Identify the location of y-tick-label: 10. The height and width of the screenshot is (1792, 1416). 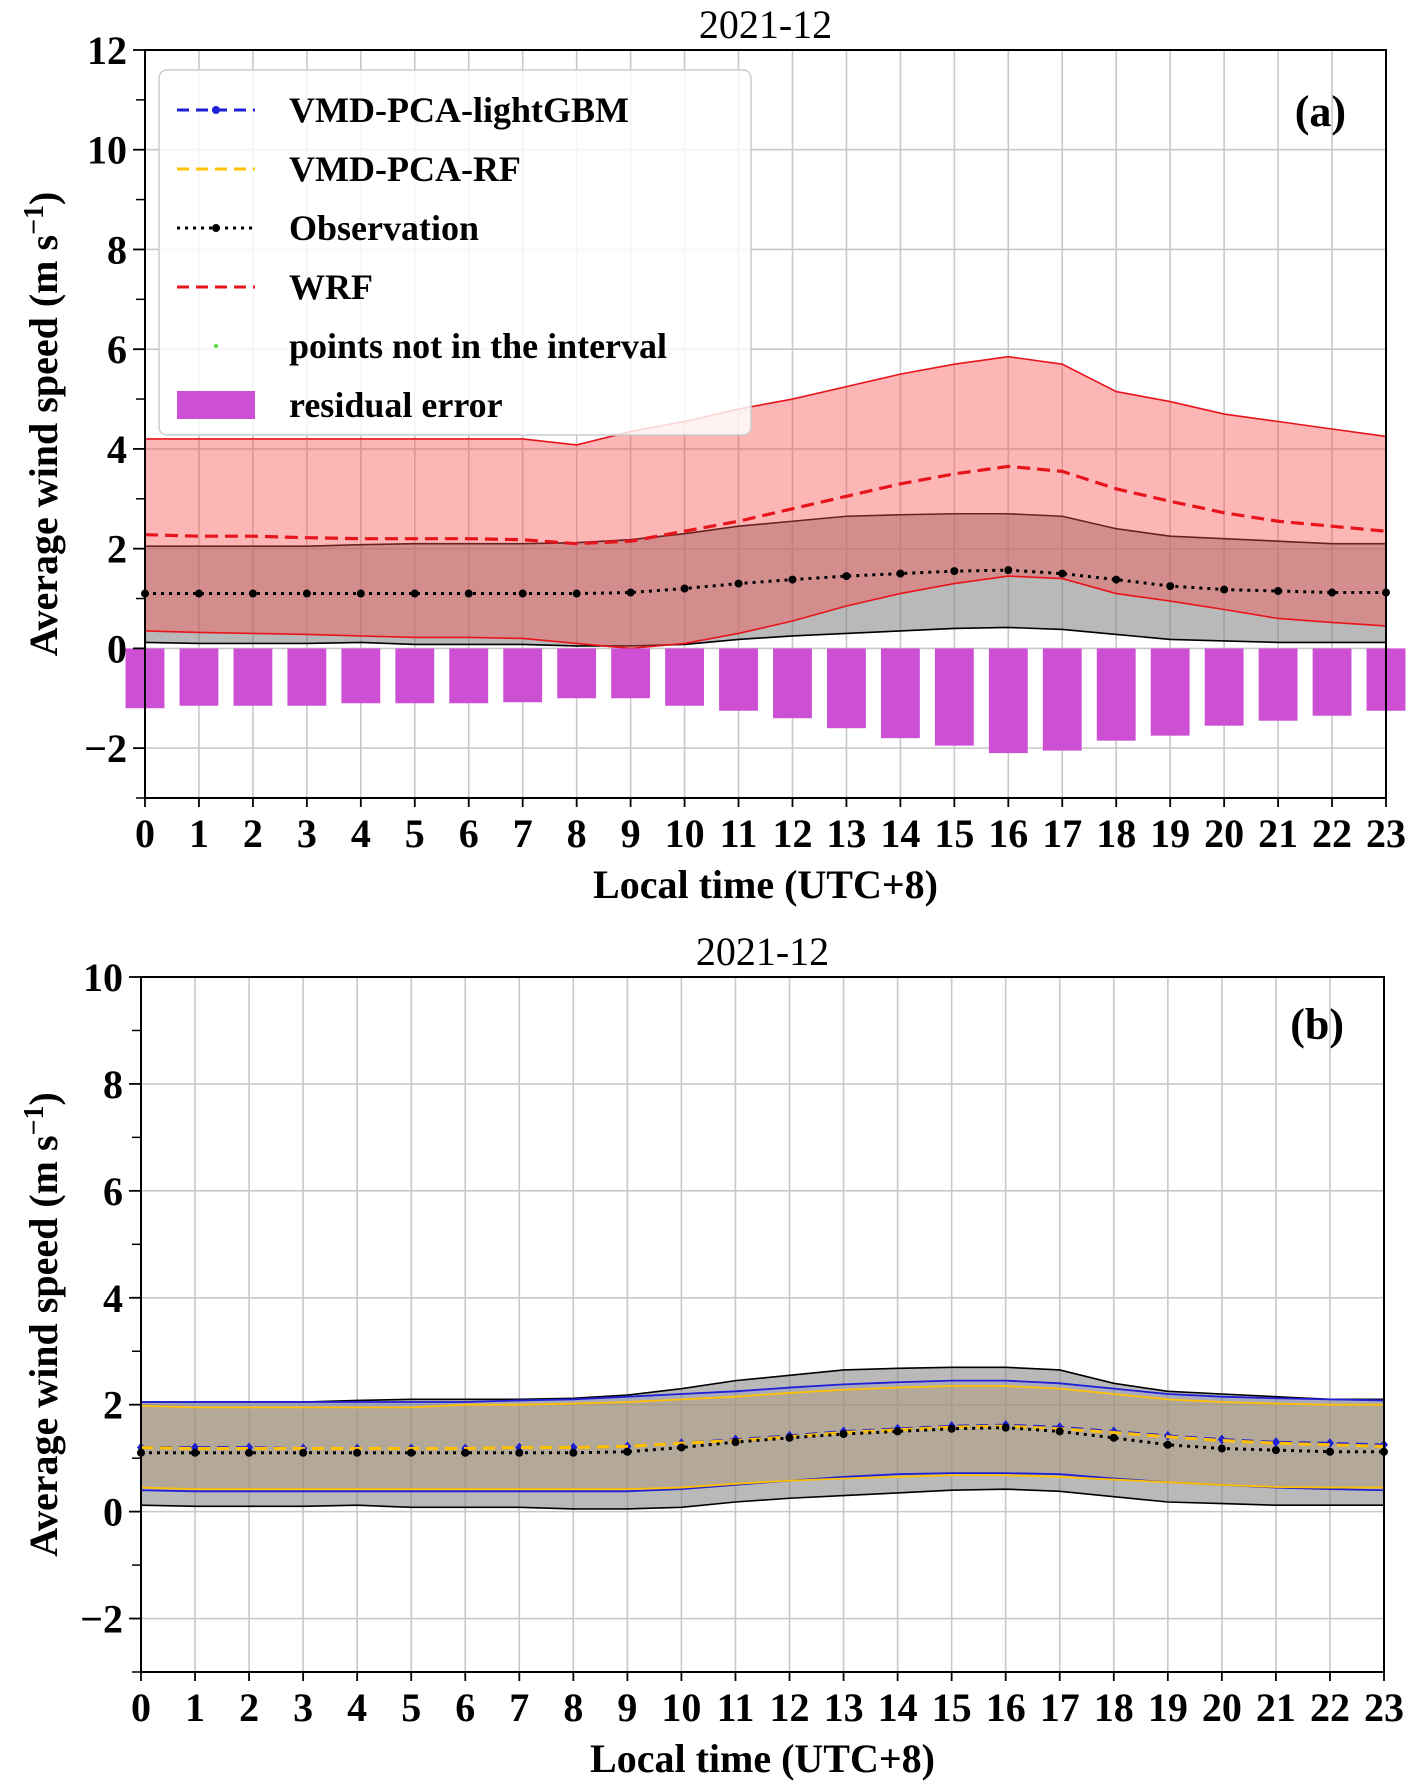
(107, 150).